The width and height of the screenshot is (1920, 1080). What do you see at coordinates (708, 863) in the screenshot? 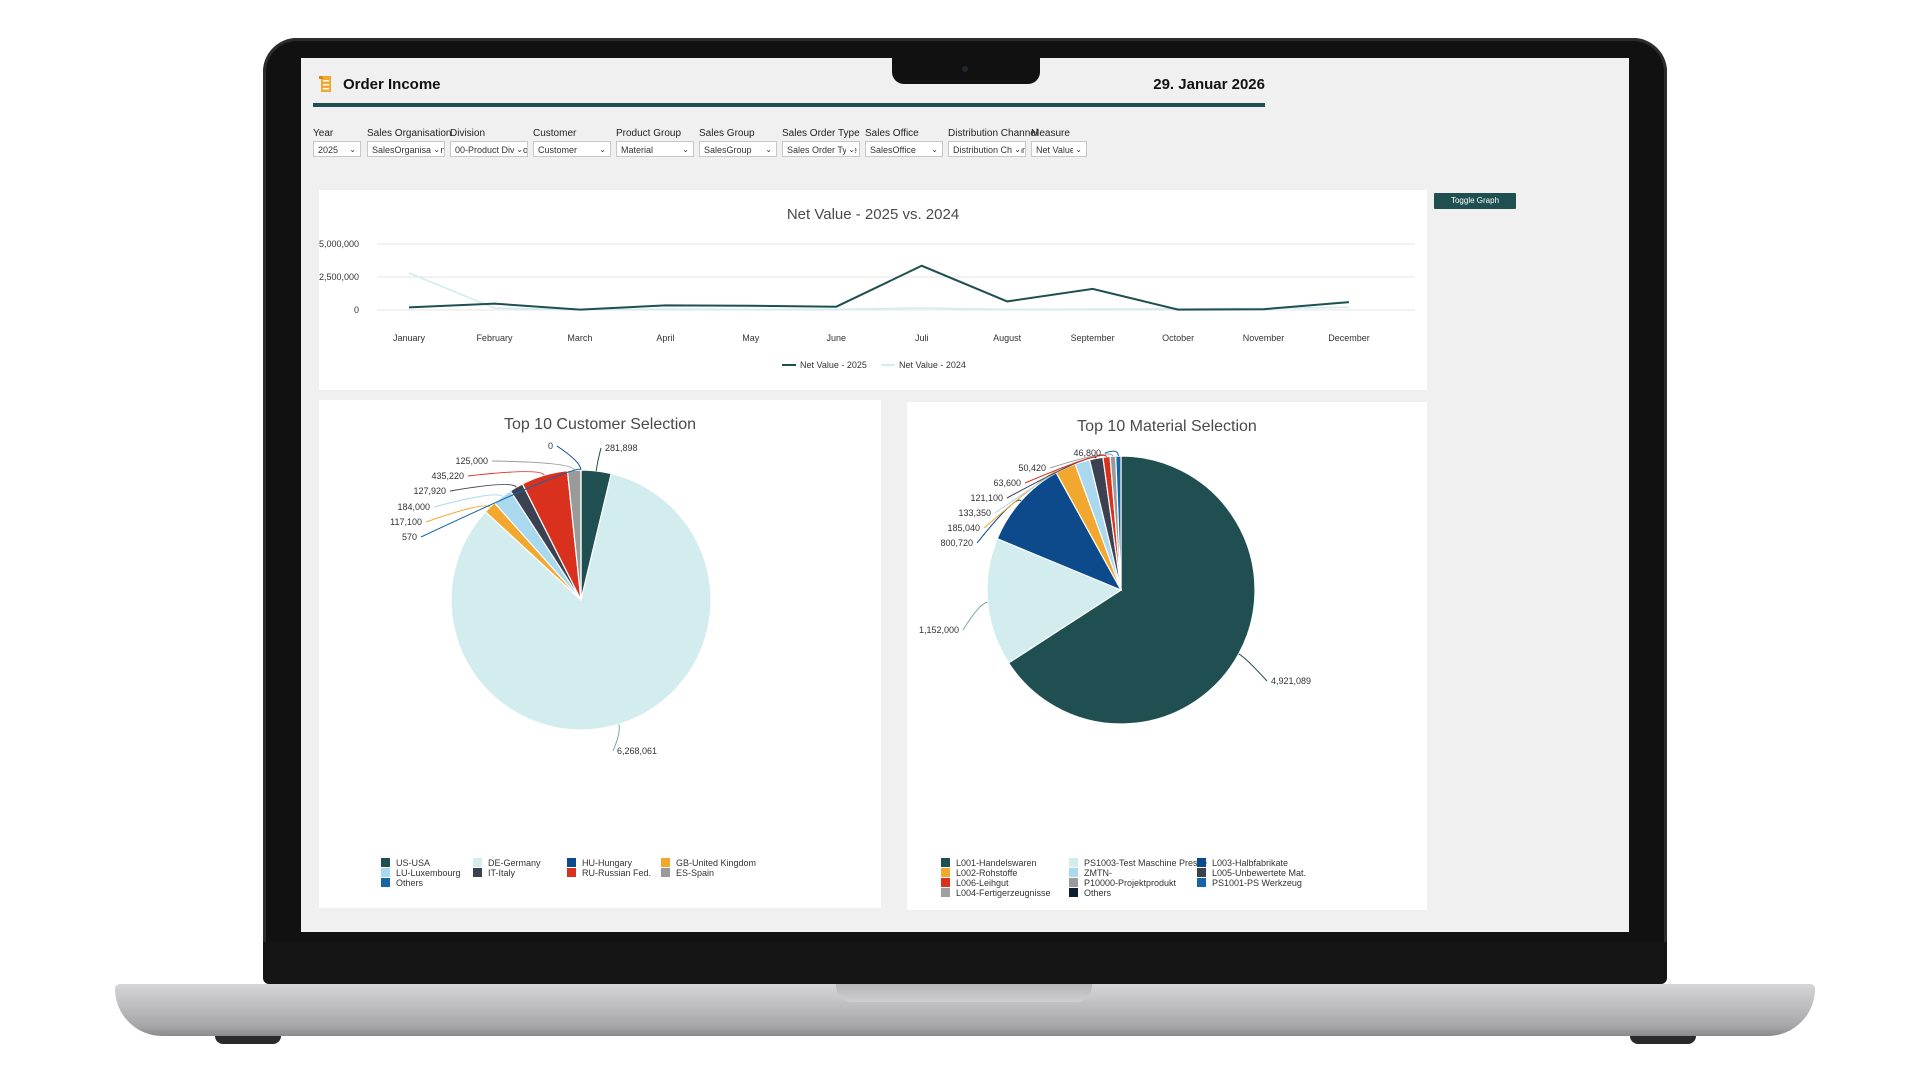
I see `legend-item: GB-United Kingdom` at bounding box center [708, 863].